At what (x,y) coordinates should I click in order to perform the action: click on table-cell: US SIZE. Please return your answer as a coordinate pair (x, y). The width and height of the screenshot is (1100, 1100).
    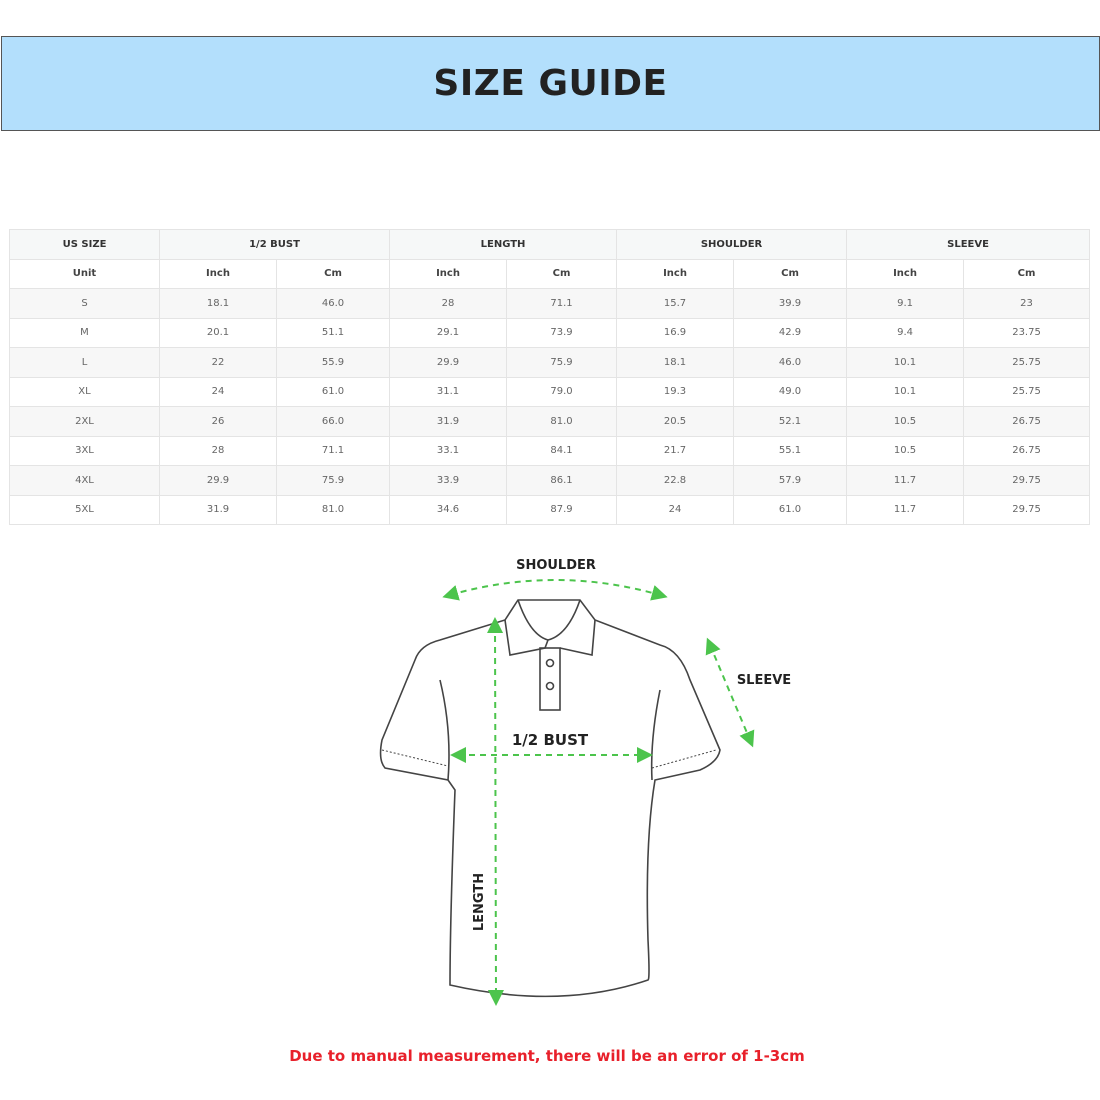
    Looking at the image, I should click on (84, 244).